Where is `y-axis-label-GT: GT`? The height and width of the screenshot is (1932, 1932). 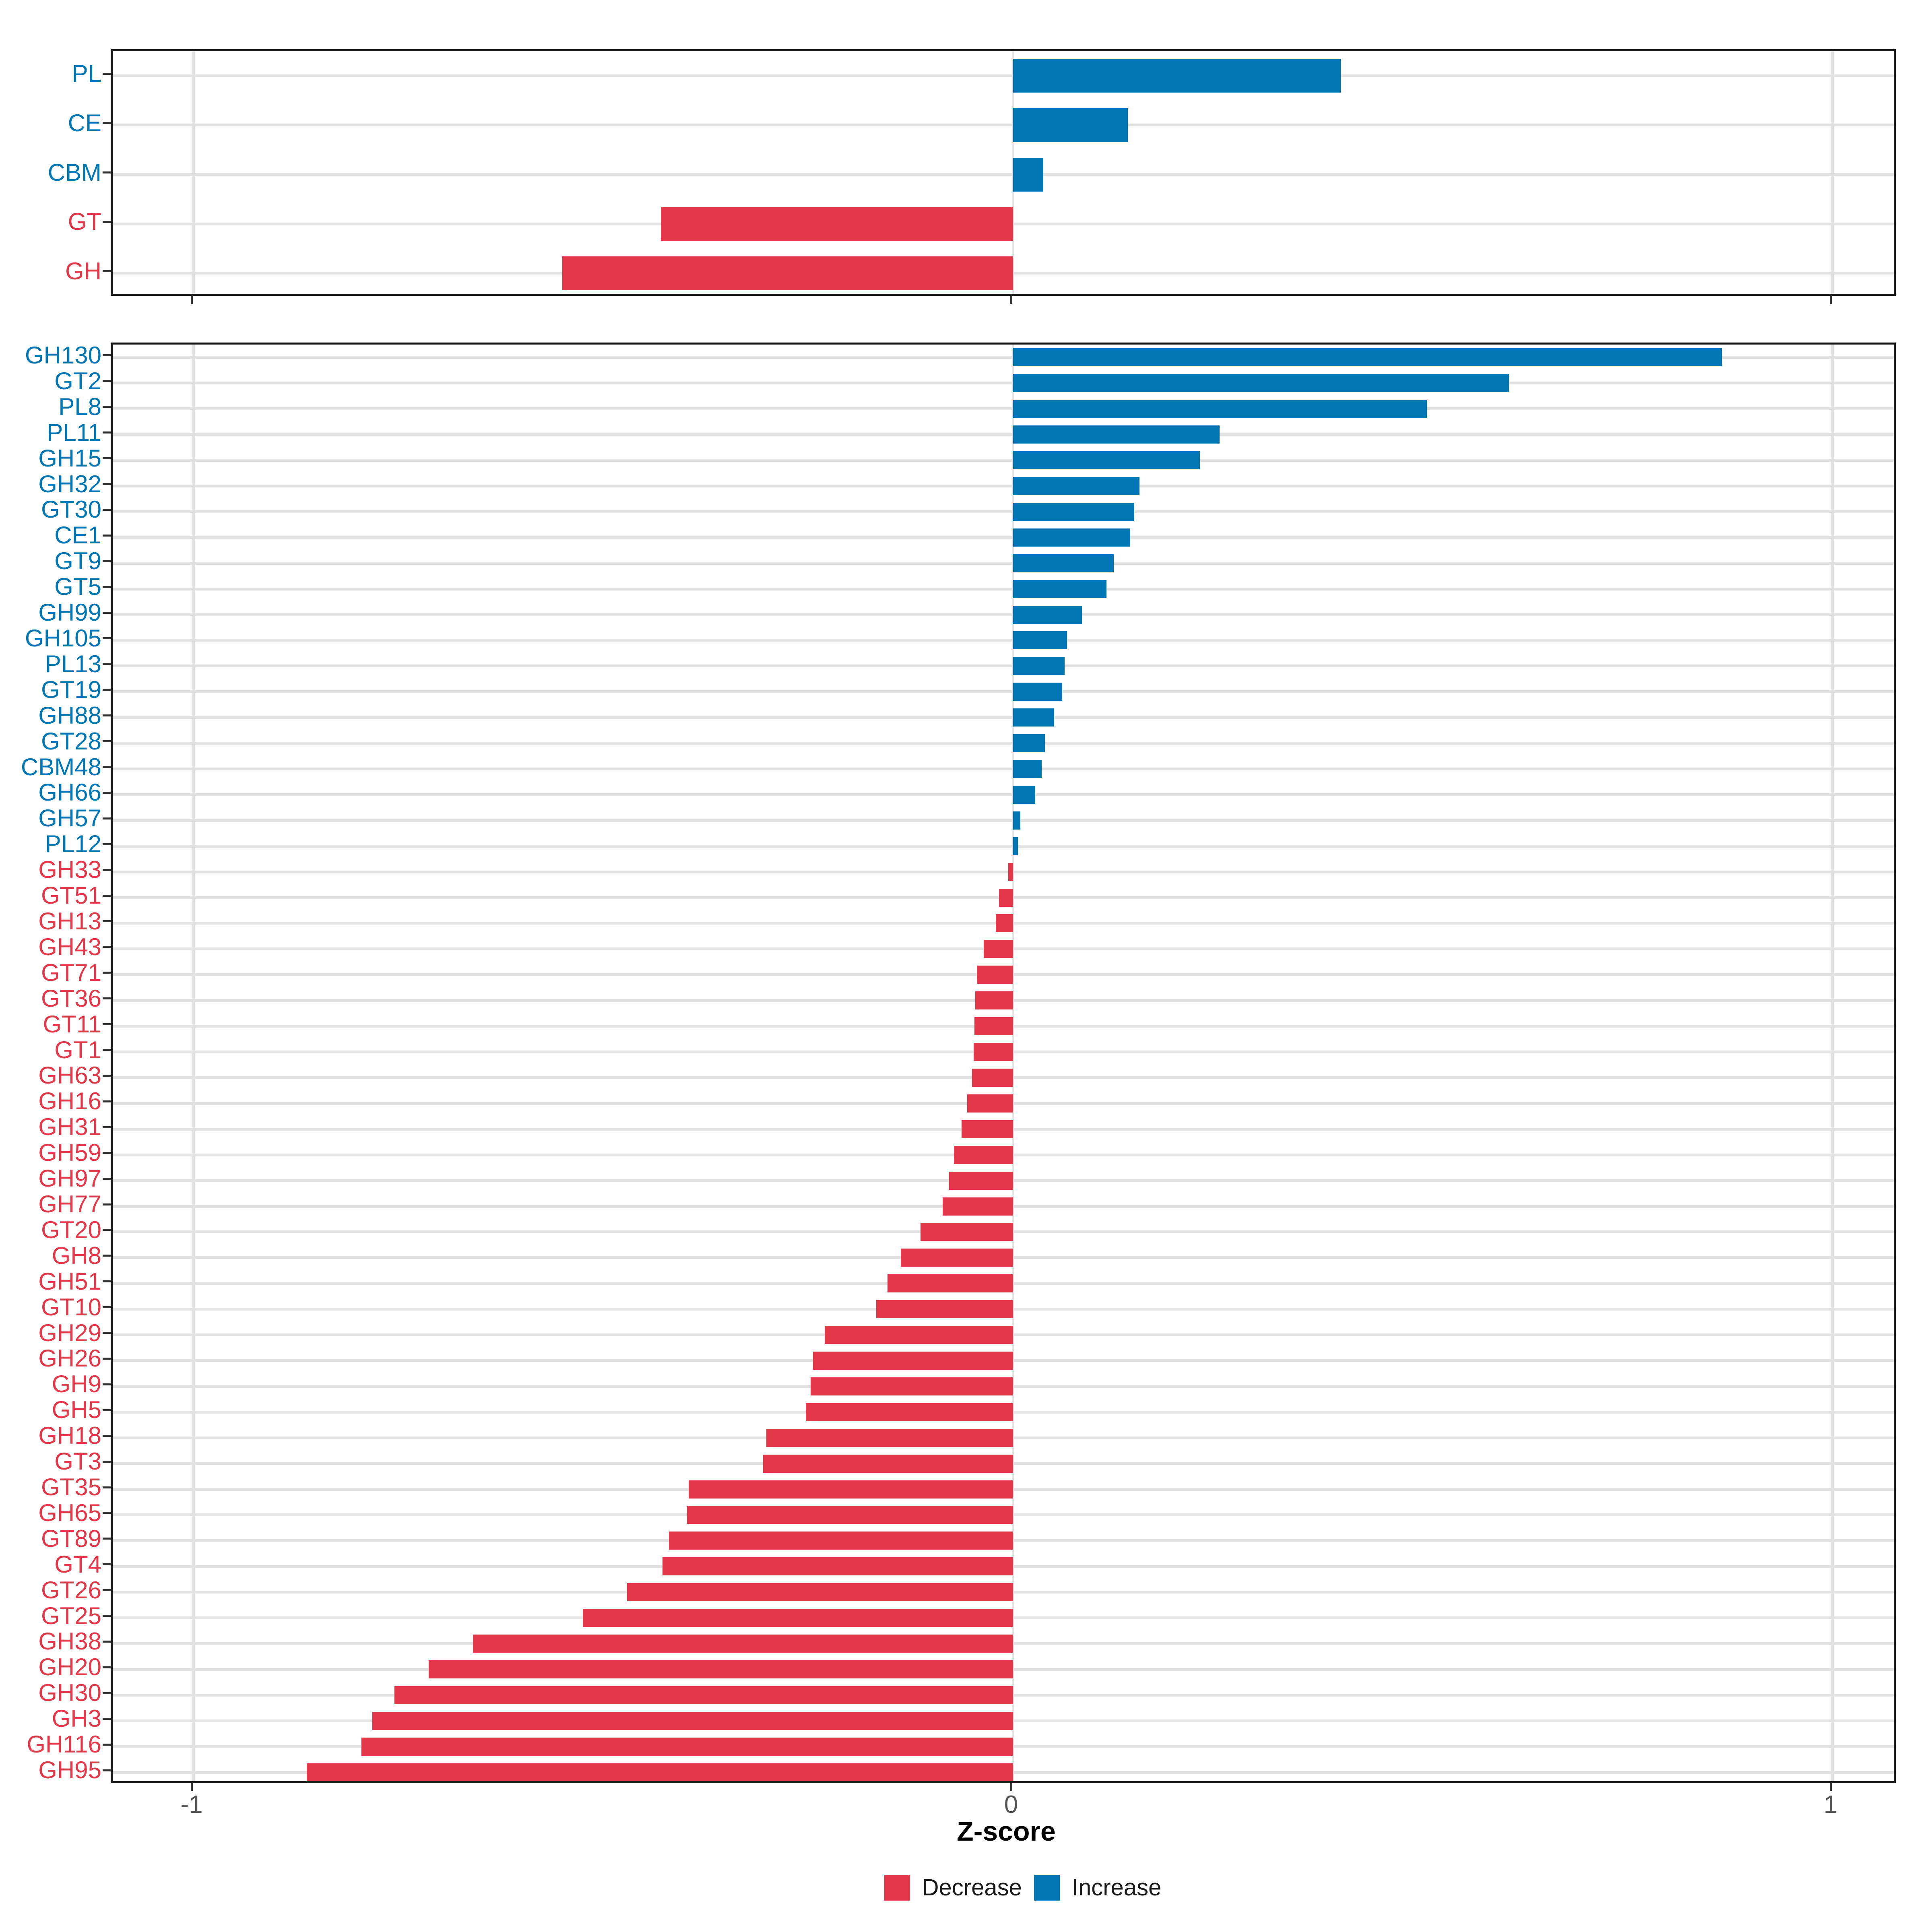 y-axis-label-GT: GT is located at coordinates (84, 221).